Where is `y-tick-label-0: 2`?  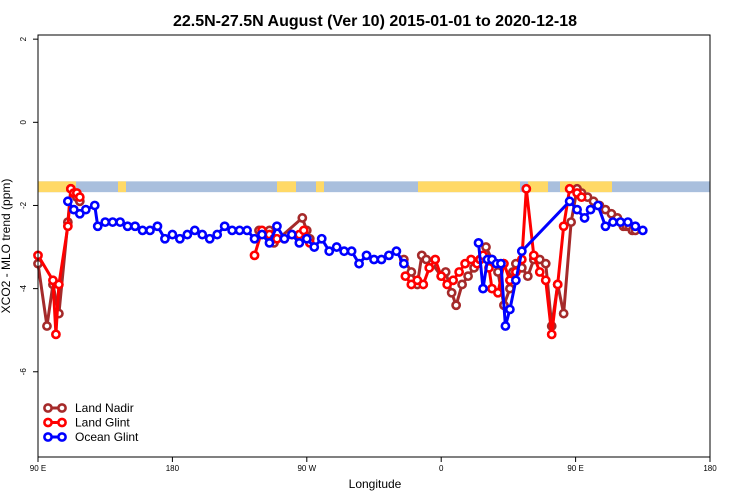
y-tick-label-0: 2 is located at coordinates (23, 38).